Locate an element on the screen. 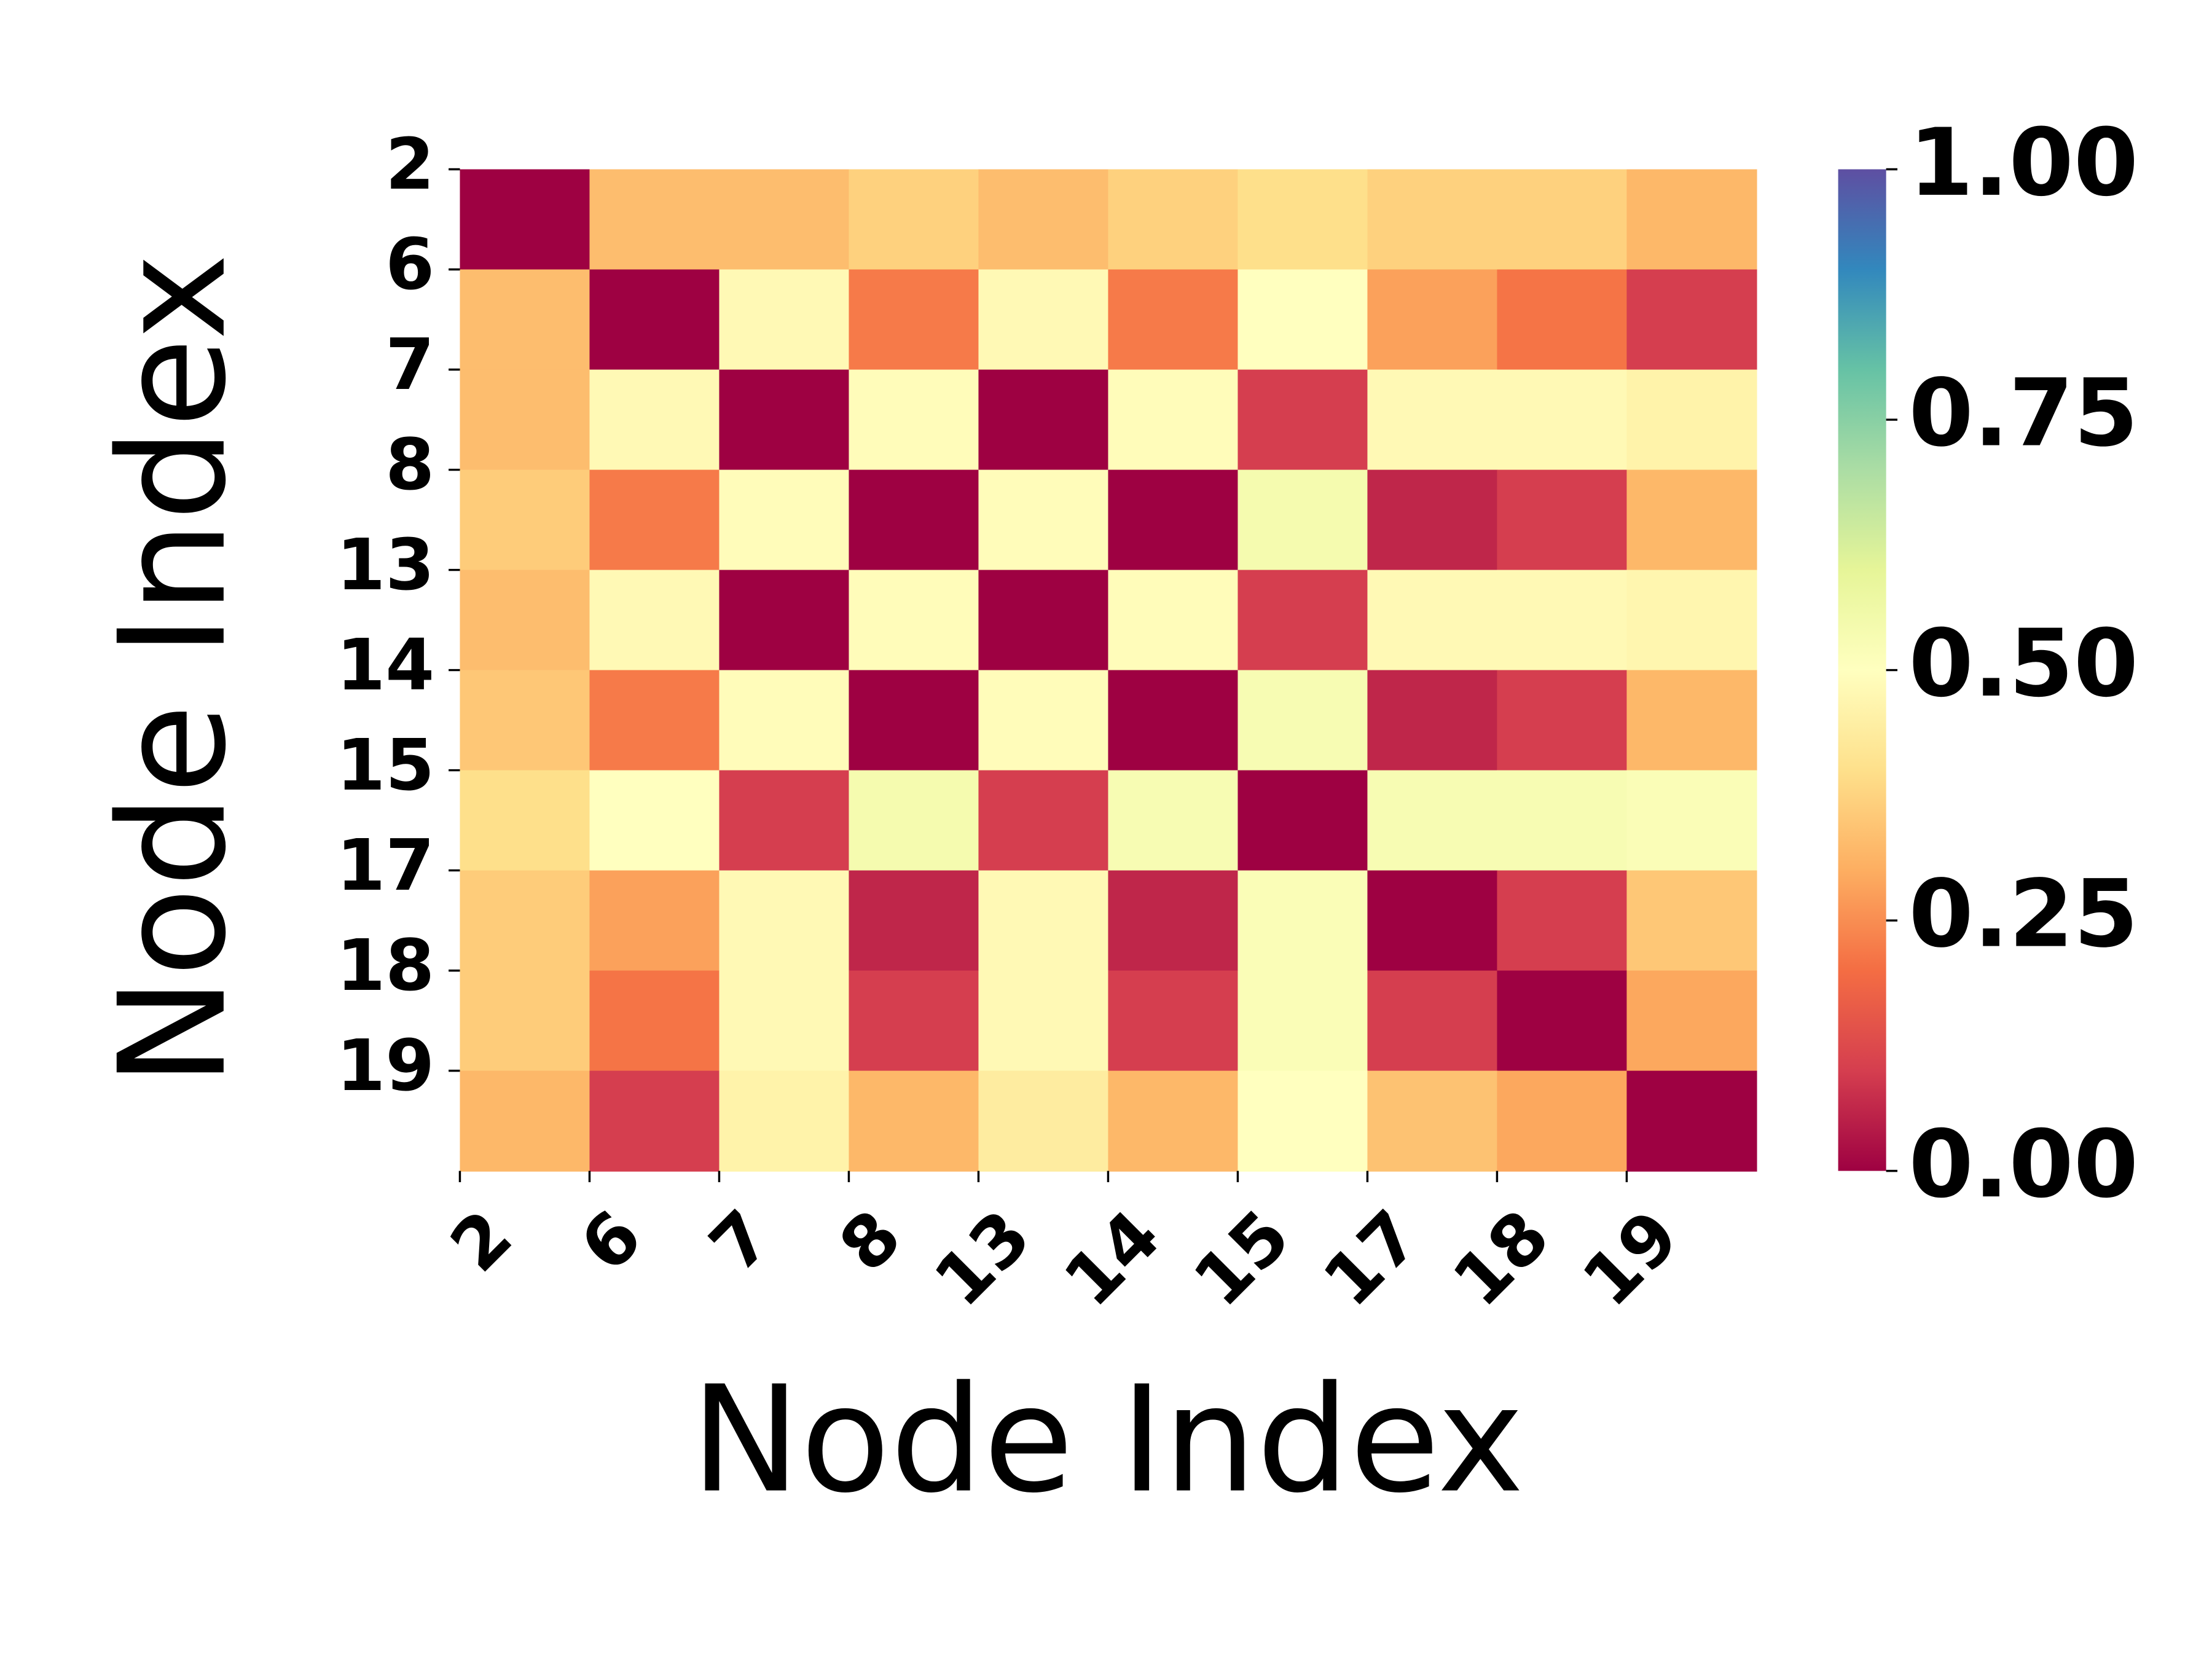 The height and width of the screenshot is (1659, 2212). x-axis-label: Node Index is located at coordinates (1107, 1440).